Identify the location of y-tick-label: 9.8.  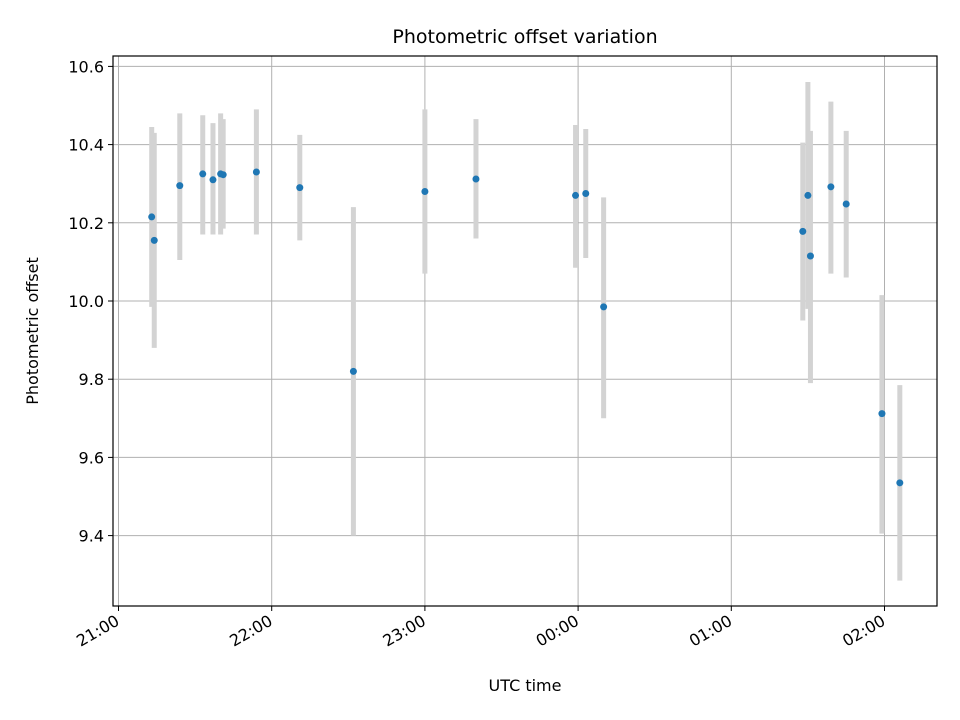
(91, 379).